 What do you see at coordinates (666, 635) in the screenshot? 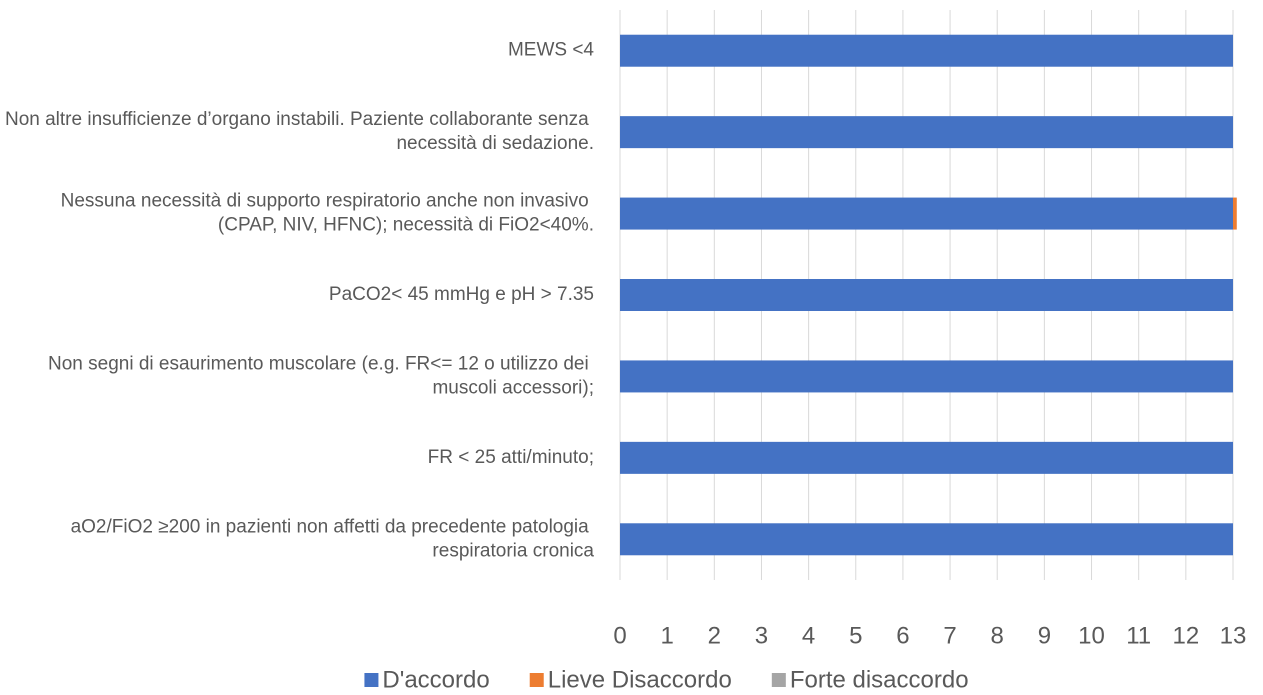
I see `x-tick-label: 1` at bounding box center [666, 635].